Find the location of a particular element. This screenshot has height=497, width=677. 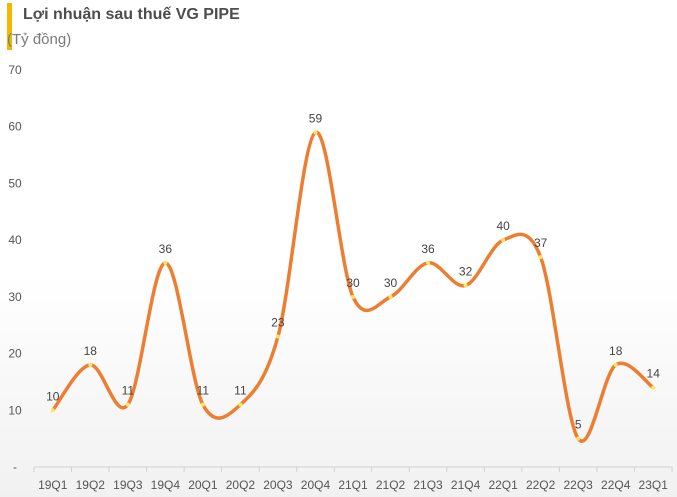

x-tick-label: 21Q4 is located at coordinates (466, 485).